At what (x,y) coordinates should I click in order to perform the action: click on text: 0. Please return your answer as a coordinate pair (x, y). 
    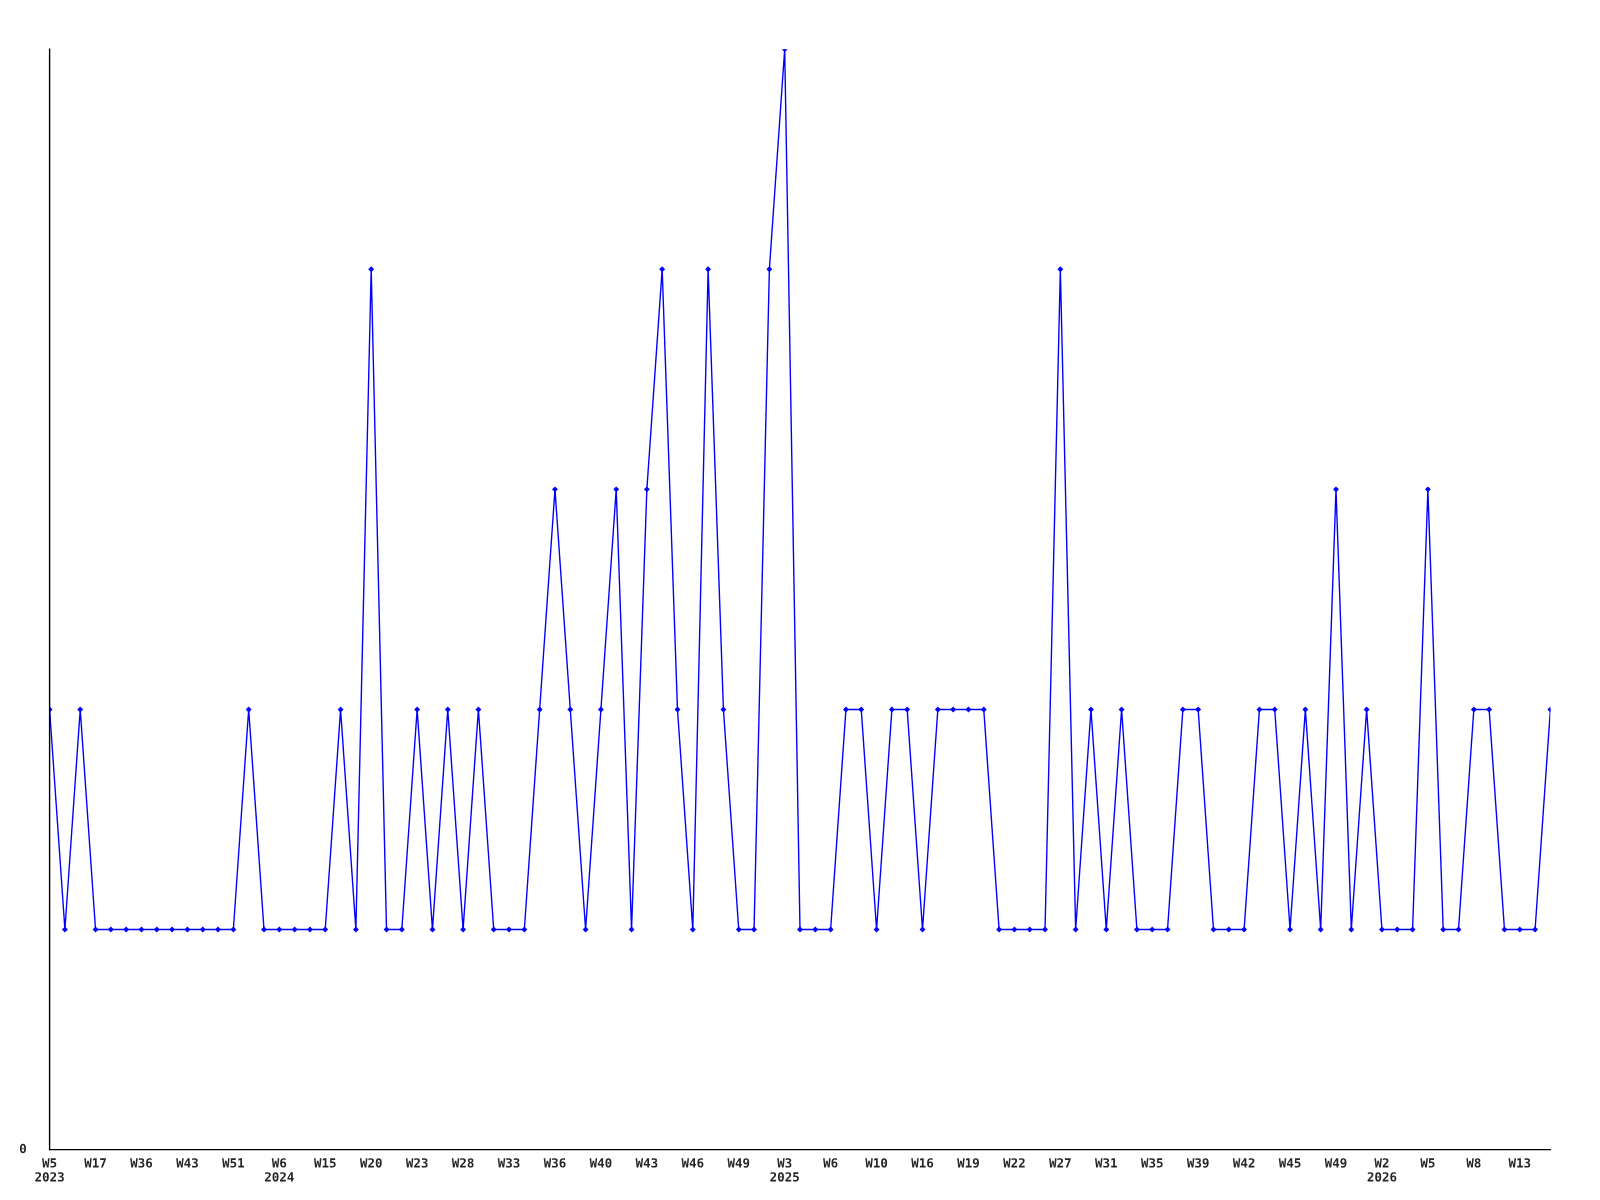
    Looking at the image, I should click on (22, 1148).